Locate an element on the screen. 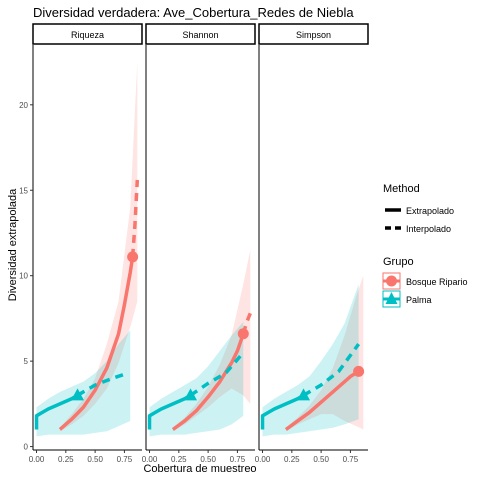 This screenshot has width=480, height=480. y-tick-label: 5 is located at coordinates (26, 361).